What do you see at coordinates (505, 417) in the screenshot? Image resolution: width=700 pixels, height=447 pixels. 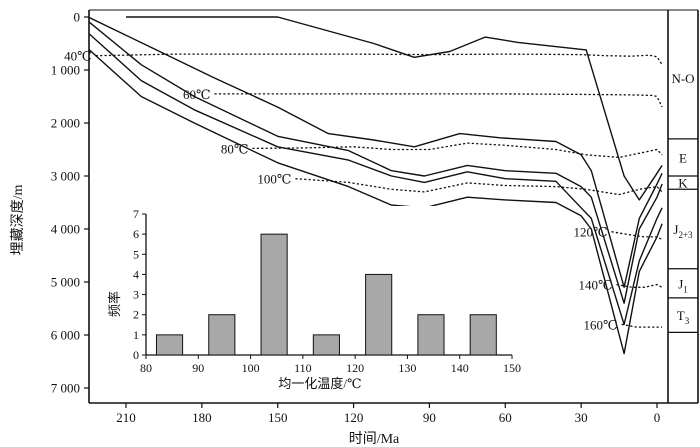 I see `x-tick-label: 60` at bounding box center [505, 417].